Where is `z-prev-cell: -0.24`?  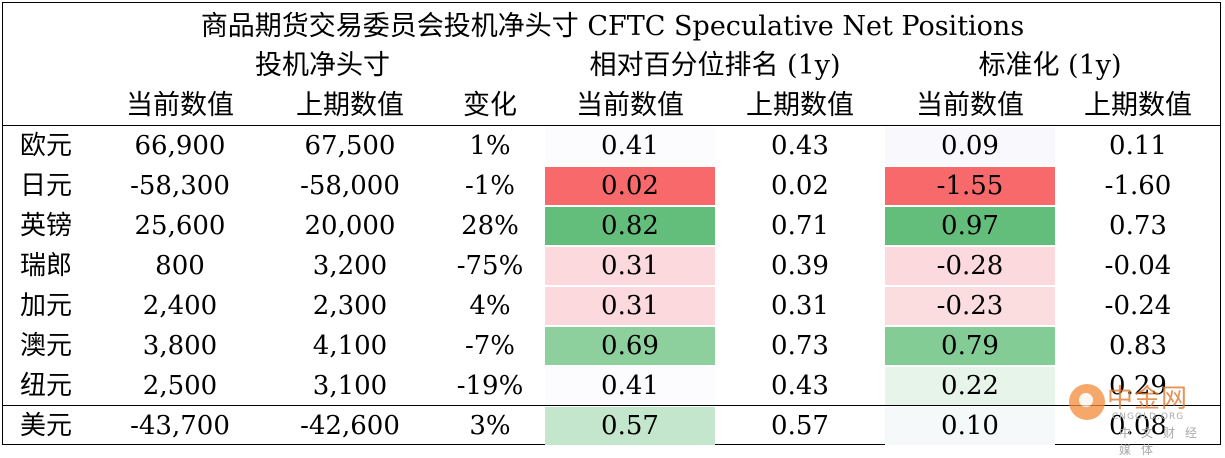
z-prev-cell: -0.24 is located at coordinates (1138, 306).